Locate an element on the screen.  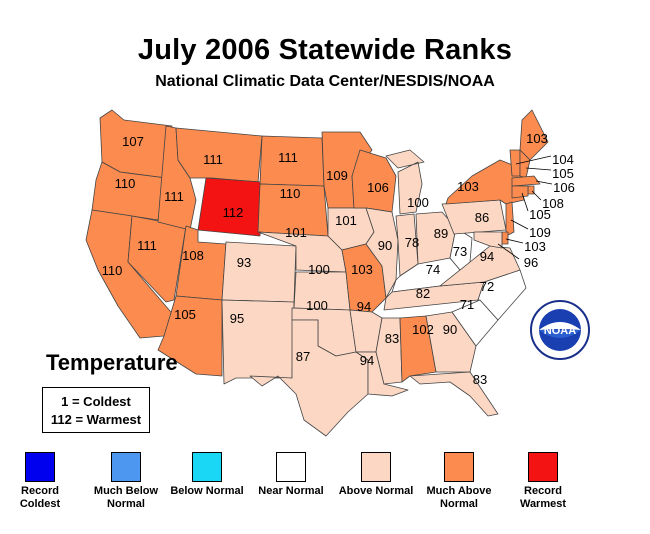
rank-label-mt: 111 is located at coordinates (213, 159).